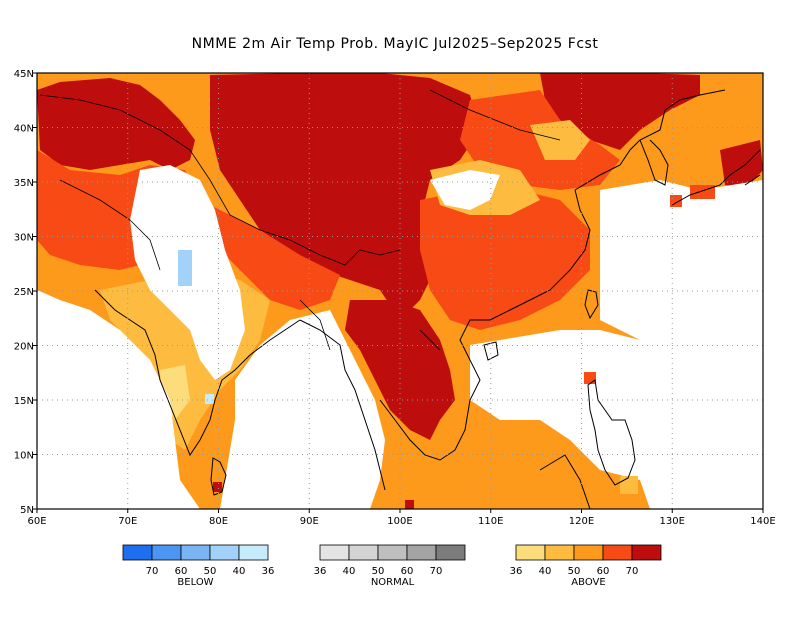  What do you see at coordinates (611, 432) in the screenshot?
I see `philippines-coast` at bounding box center [611, 432].